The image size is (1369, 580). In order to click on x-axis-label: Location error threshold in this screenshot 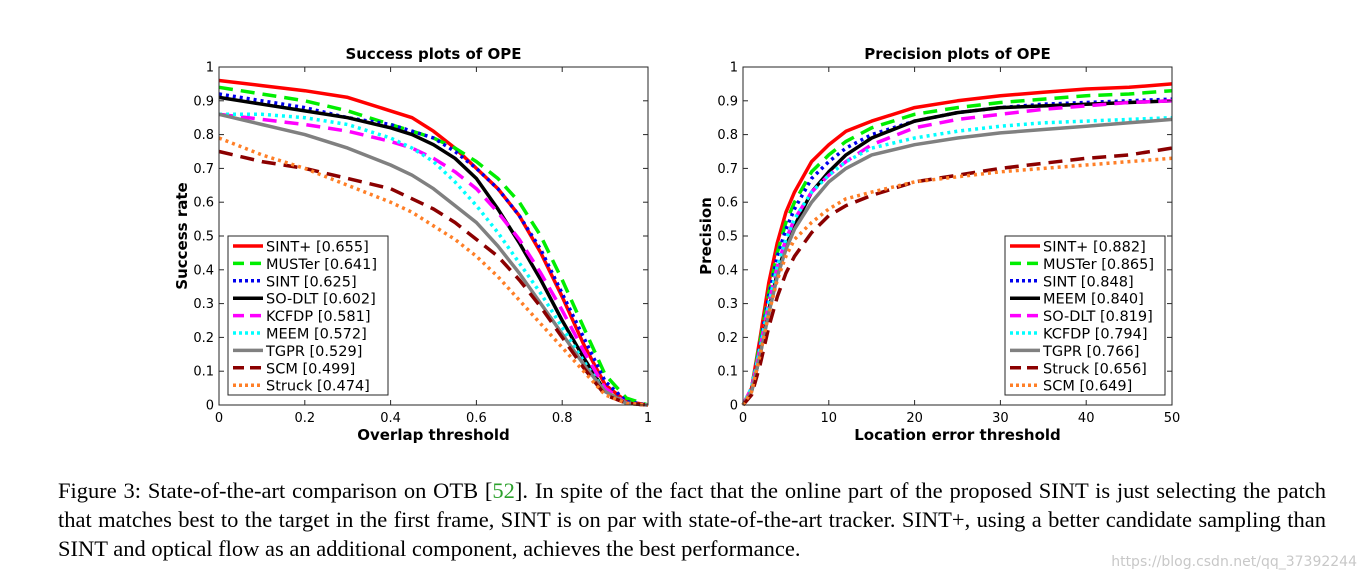, I will do `click(957, 435)`.